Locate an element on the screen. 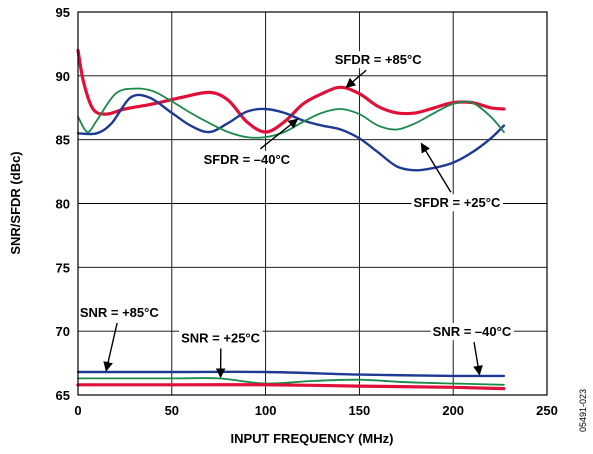 The image size is (593, 454). x-tick-labels: 0 50 100 150 200 250 is located at coordinates (315, 410).